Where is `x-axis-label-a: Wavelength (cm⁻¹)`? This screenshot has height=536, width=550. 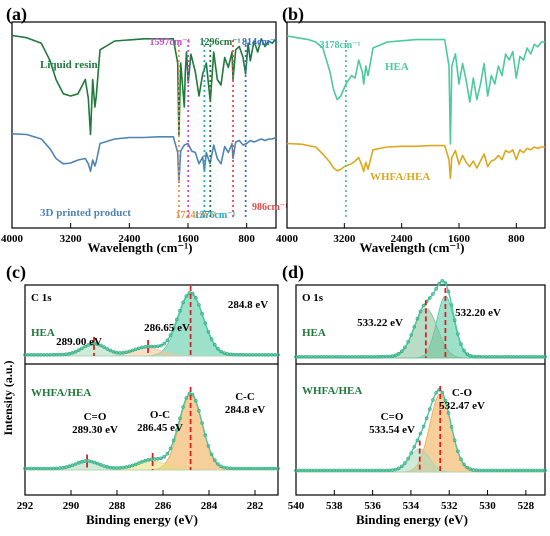
x-axis-label-a: Wavelength (cm⁻¹) is located at coordinates (140, 247).